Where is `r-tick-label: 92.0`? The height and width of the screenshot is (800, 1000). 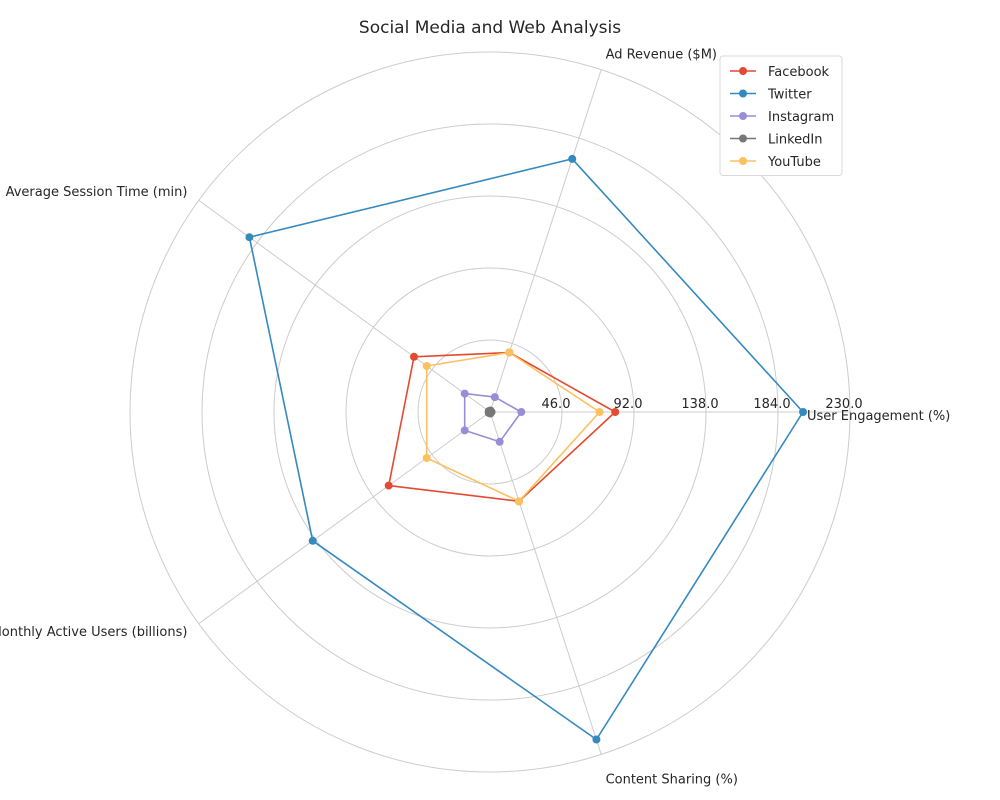 r-tick-label: 92.0 is located at coordinates (628, 404).